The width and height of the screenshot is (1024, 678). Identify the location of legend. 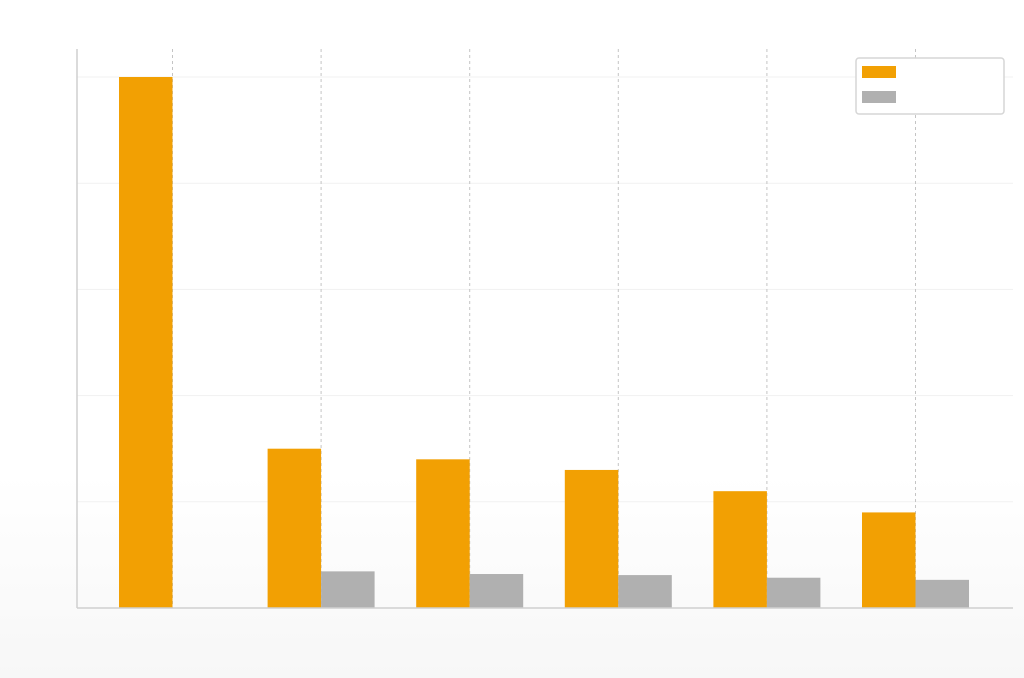
(930, 86).